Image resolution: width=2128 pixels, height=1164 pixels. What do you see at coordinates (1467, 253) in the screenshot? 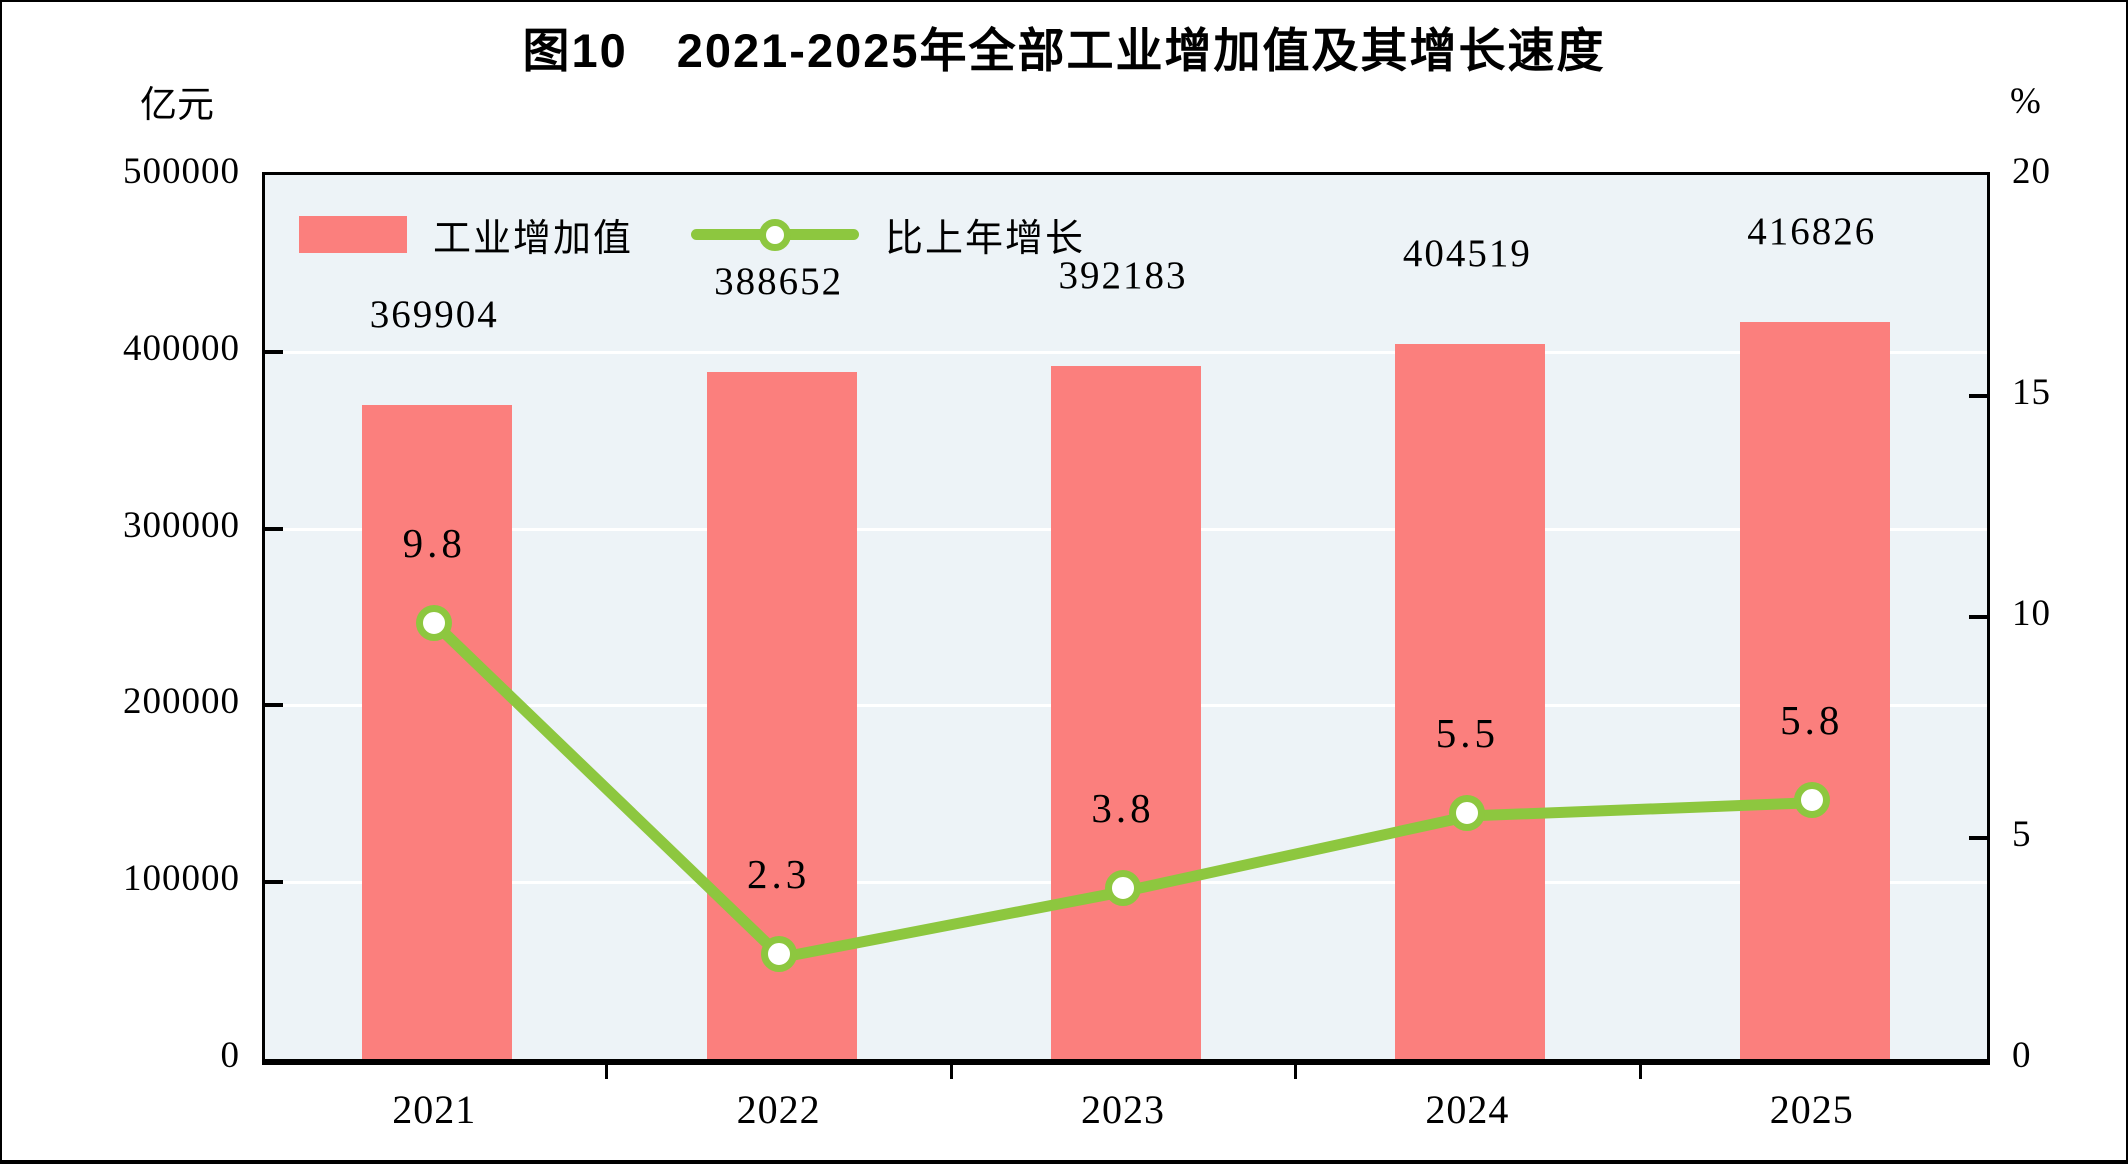
I see `bar-value-label-2024: 404519` at bounding box center [1467, 253].